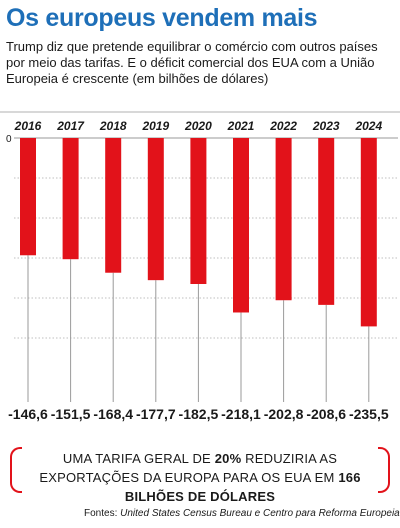 This screenshot has width=400, height=528. I want to click on value-label-2020: -182,5, so click(199, 414).